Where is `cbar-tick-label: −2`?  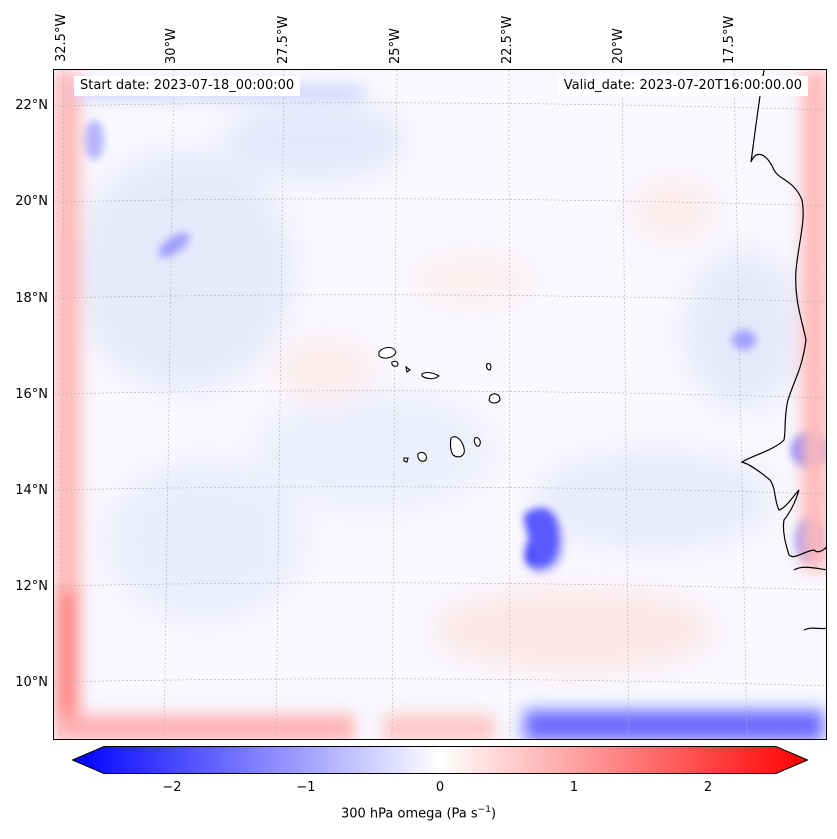 cbar-tick-label: −2 is located at coordinates (172, 787).